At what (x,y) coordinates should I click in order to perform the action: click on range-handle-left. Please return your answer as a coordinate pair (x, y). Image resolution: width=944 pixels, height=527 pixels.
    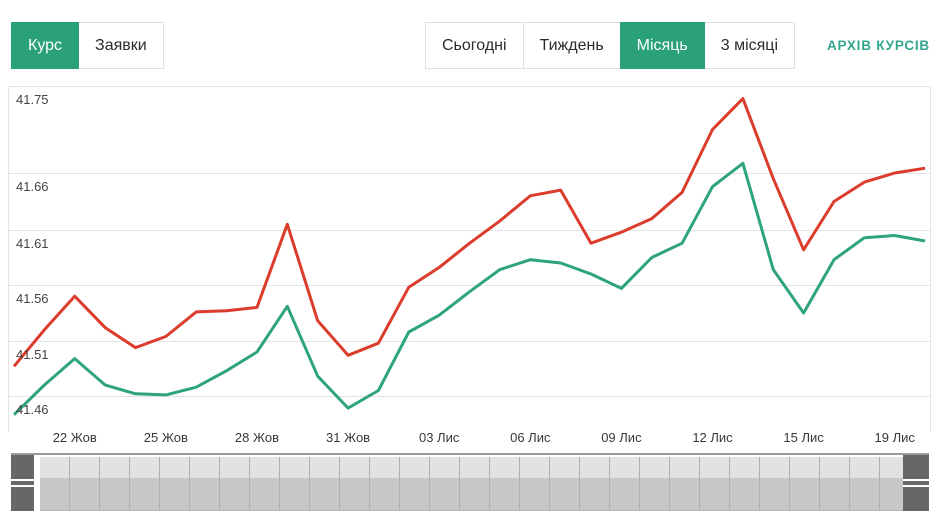
    Looking at the image, I should click on (22, 483).